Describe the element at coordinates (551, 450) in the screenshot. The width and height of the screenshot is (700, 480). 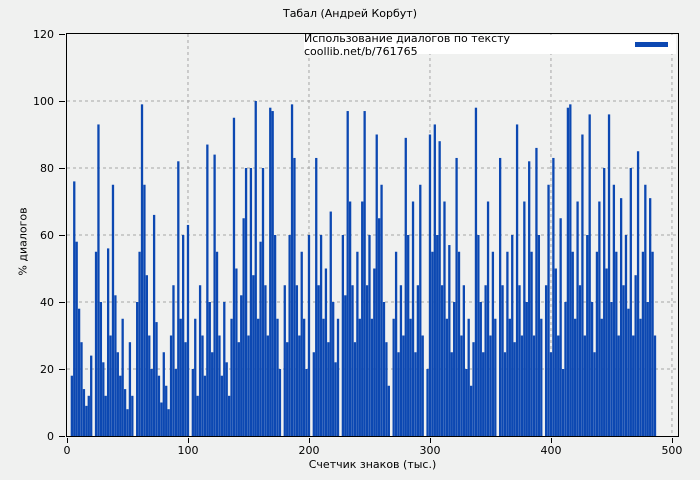
I see `x-tick-label: 400` at that location.